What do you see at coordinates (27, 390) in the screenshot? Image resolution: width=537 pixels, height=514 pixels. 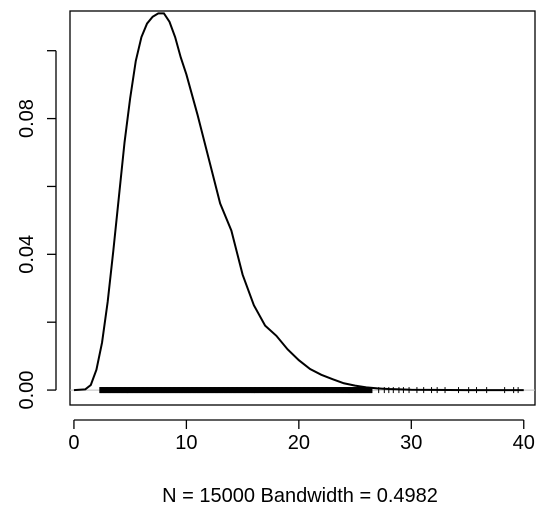 I see `y-tick-label: 0.00` at bounding box center [27, 390].